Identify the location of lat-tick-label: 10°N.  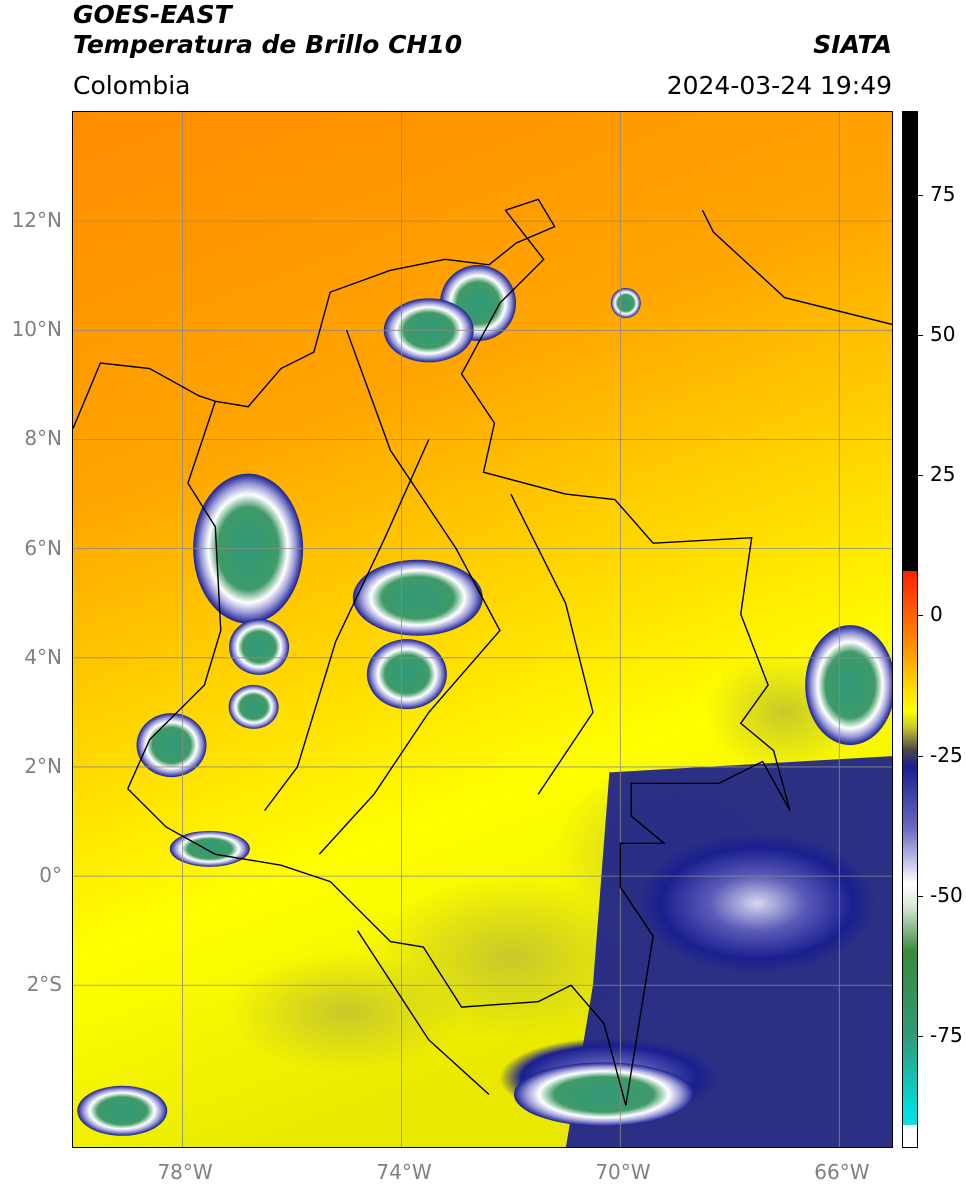
(36, 329).